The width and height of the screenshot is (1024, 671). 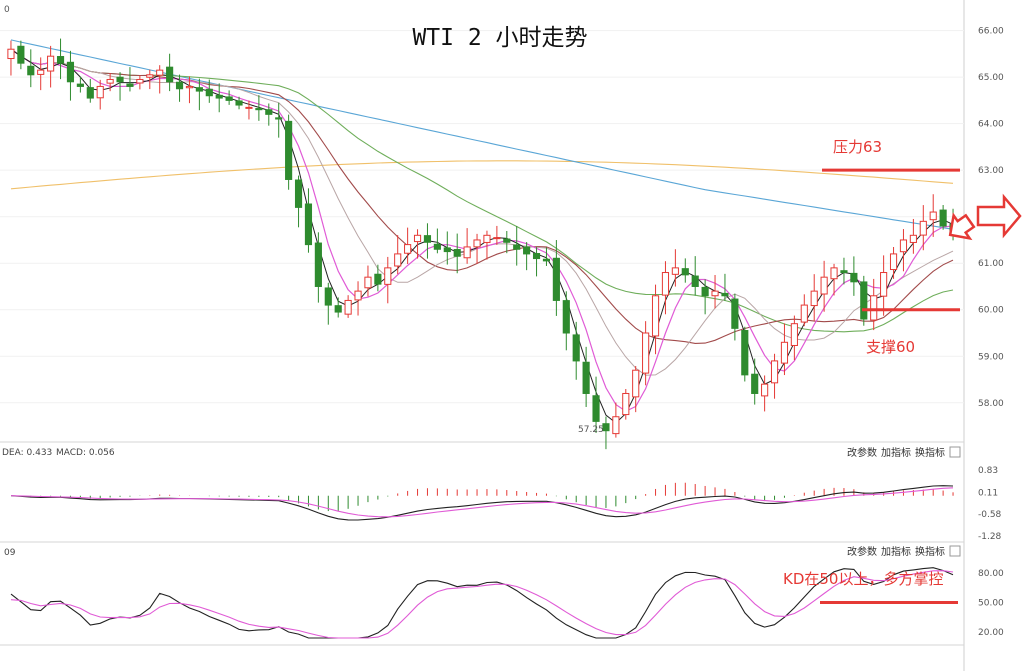 I want to click on macd-tick-label: 0.83, so click(x=988, y=471).